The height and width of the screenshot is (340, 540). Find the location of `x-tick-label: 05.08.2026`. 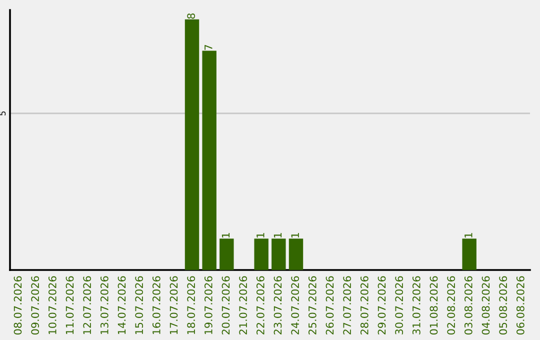

x-tick-label: 05.08.2026 is located at coordinates (503, 305).